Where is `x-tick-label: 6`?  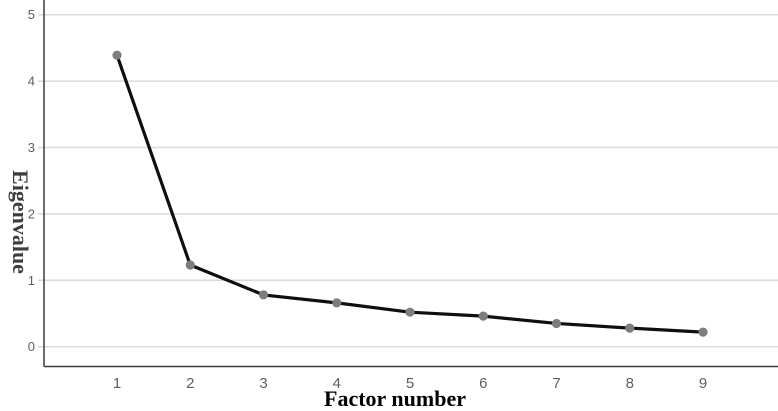
x-tick-label: 6 is located at coordinates (483, 383).